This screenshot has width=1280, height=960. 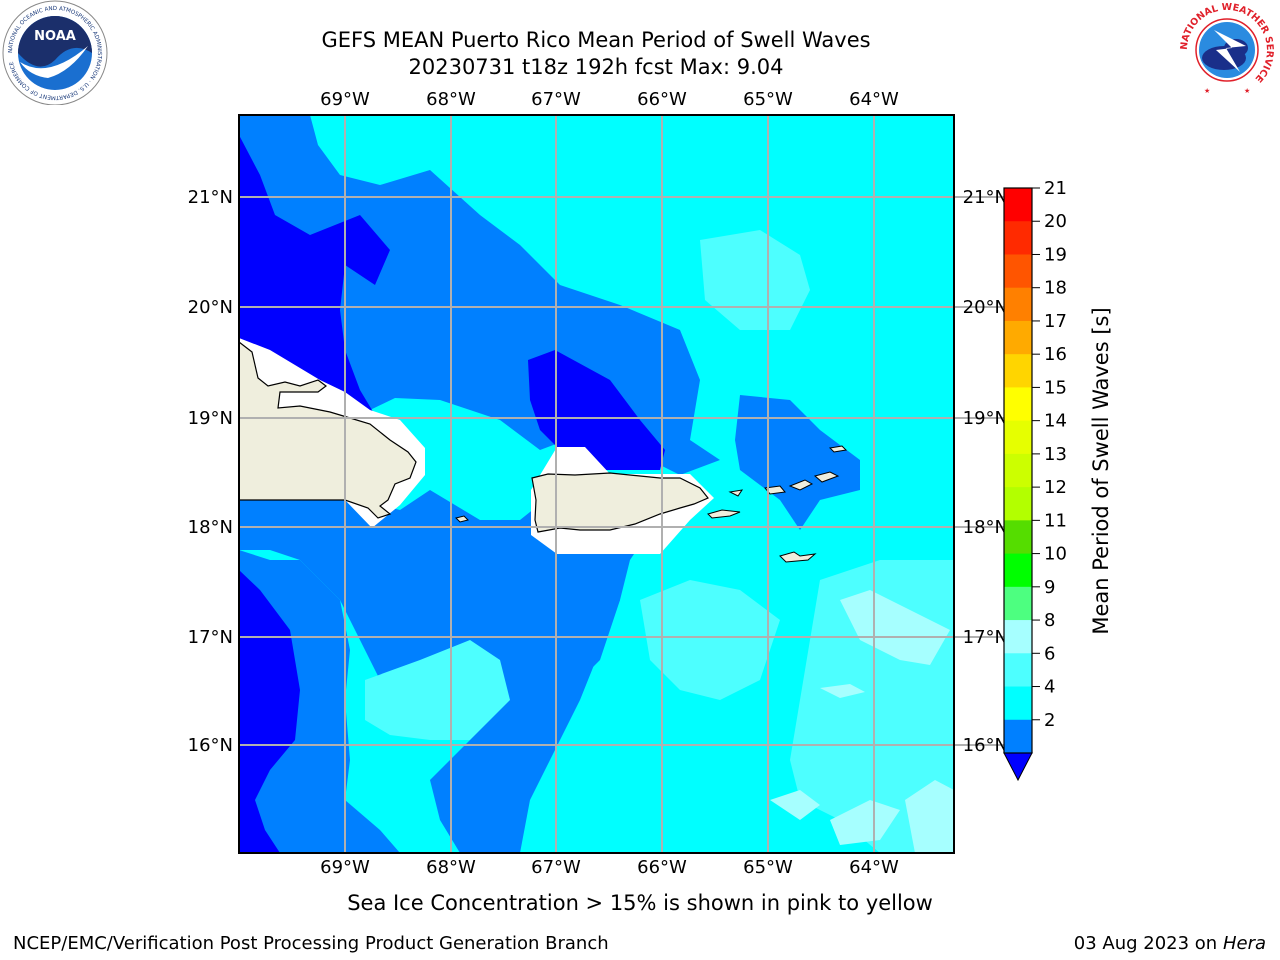 What do you see at coordinates (1055, 288) in the screenshot?
I see `colorbar-tick-label: 18` at bounding box center [1055, 288].